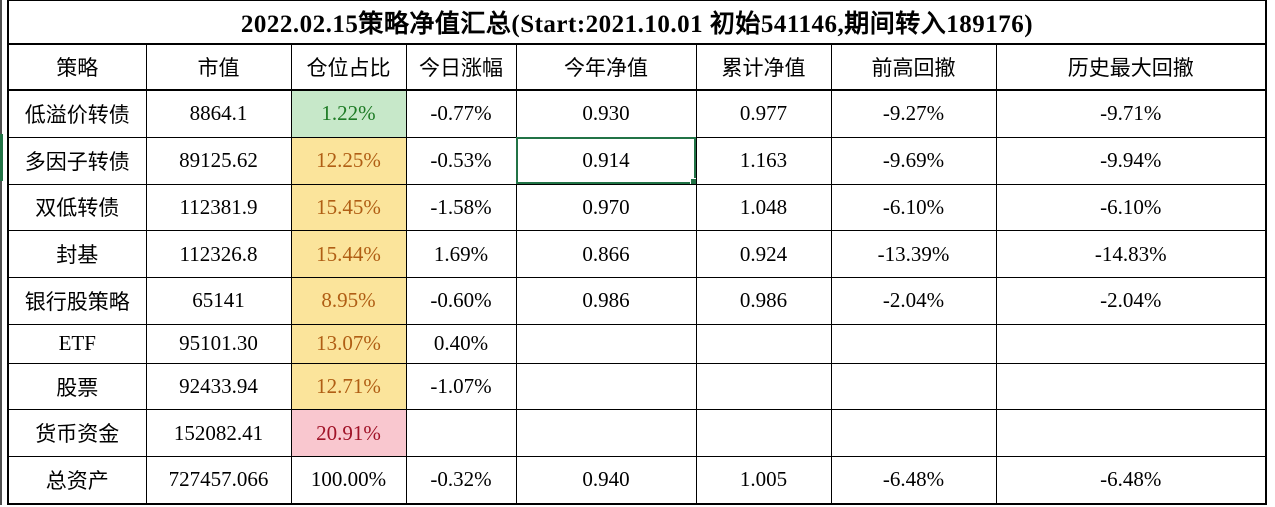 This screenshot has height=507, width=1275. I want to click on cell: 0.924, so click(763, 254).